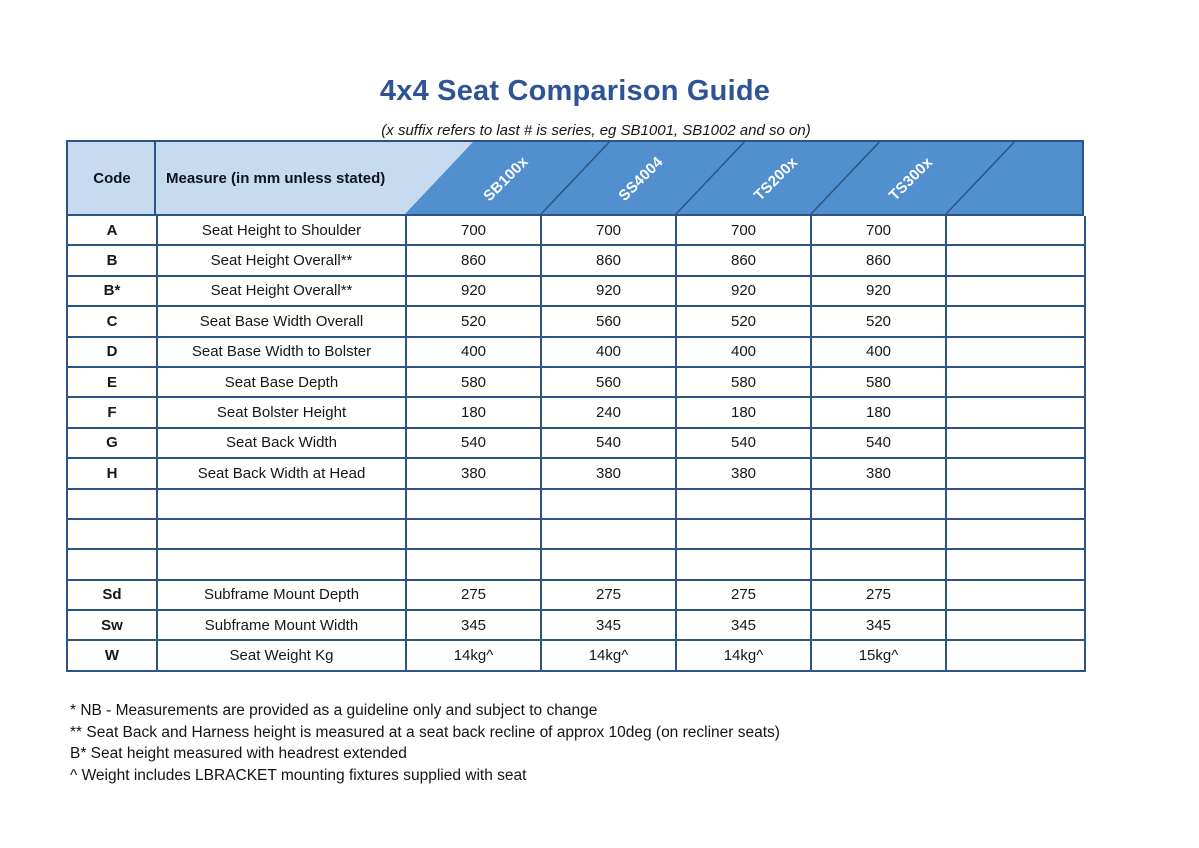 This screenshot has height=848, width=1199. Describe the element at coordinates (112, 321) in the screenshot. I see `code-cell: C` at that location.